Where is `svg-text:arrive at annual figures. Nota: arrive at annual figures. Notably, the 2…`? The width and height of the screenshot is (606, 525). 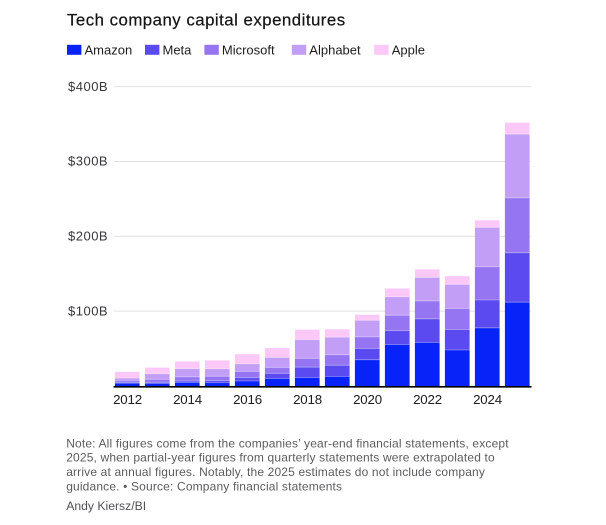
svg-text:arrive at annual figures. Nota: arrive at annual figures. Notably, the 2… is located at coordinates (275, 472).